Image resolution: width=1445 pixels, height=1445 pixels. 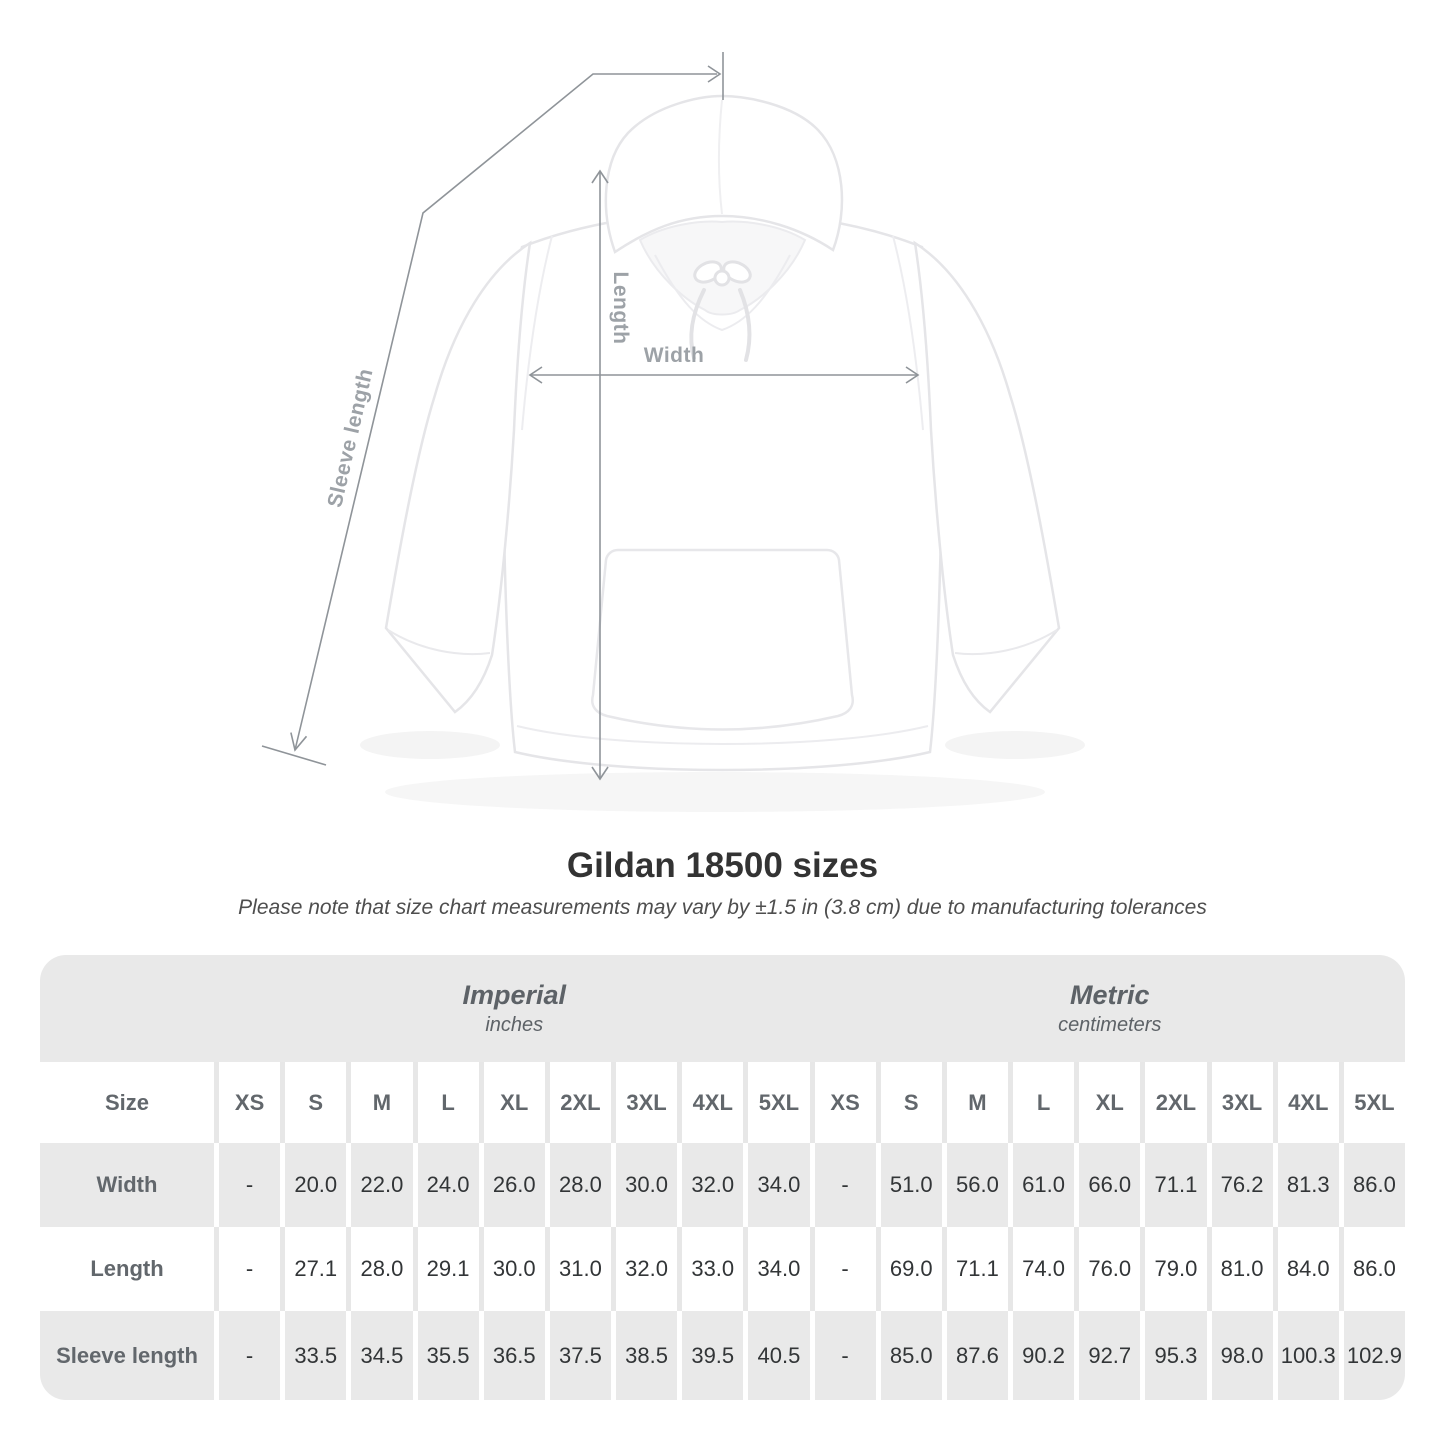 What do you see at coordinates (977, 1355) in the screenshot?
I see `table-cell-text: 87.6` at bounding box center [977, 1355].